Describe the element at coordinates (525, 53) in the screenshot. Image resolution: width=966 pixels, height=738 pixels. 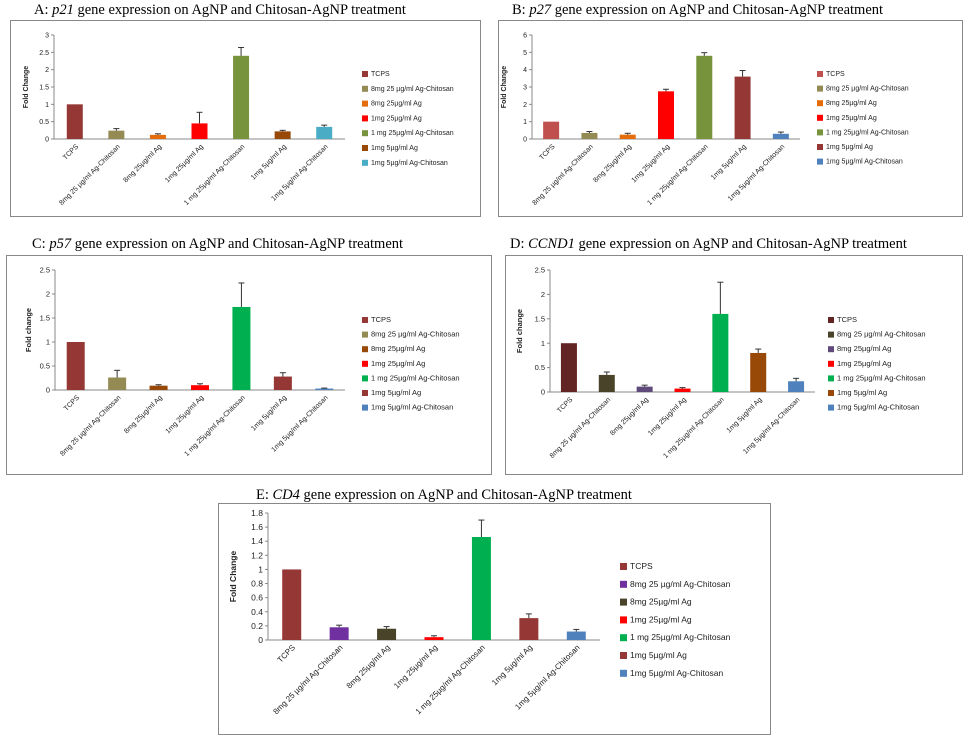
I see `y-tick-label: 5` at that location.